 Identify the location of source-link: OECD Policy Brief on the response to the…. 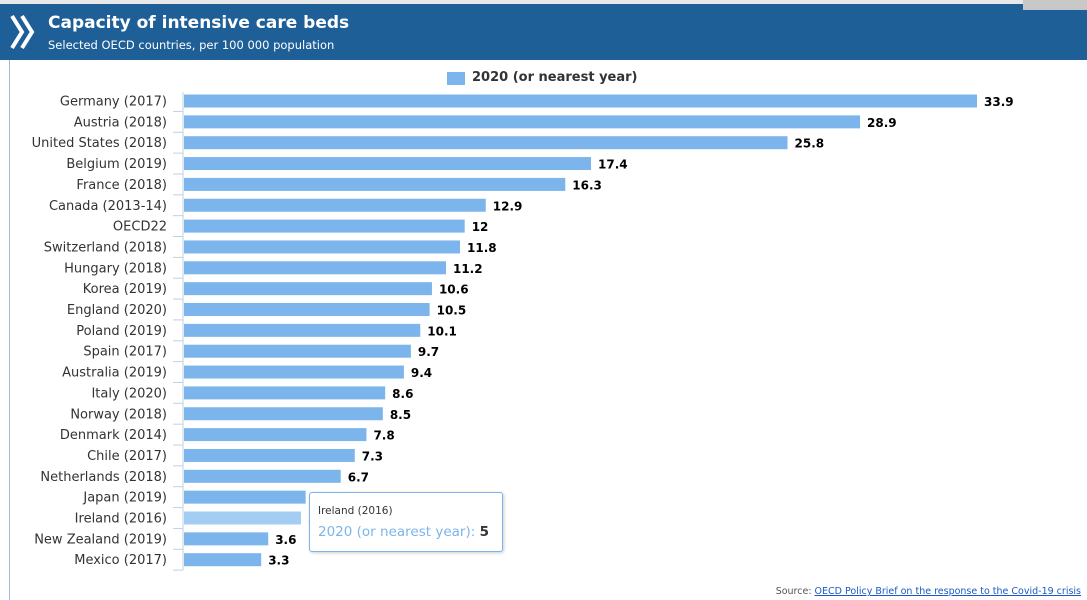
(947, 591).